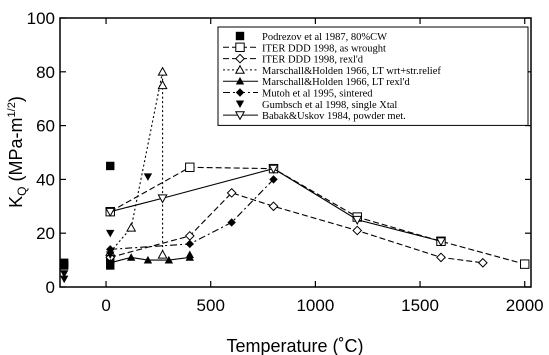  What do you see at coordinates (336, 82) in the screenshot?
I see `legend-label-5: Marschall&Holden 1966, LT rexl'd` at bounding box center [336, 82].